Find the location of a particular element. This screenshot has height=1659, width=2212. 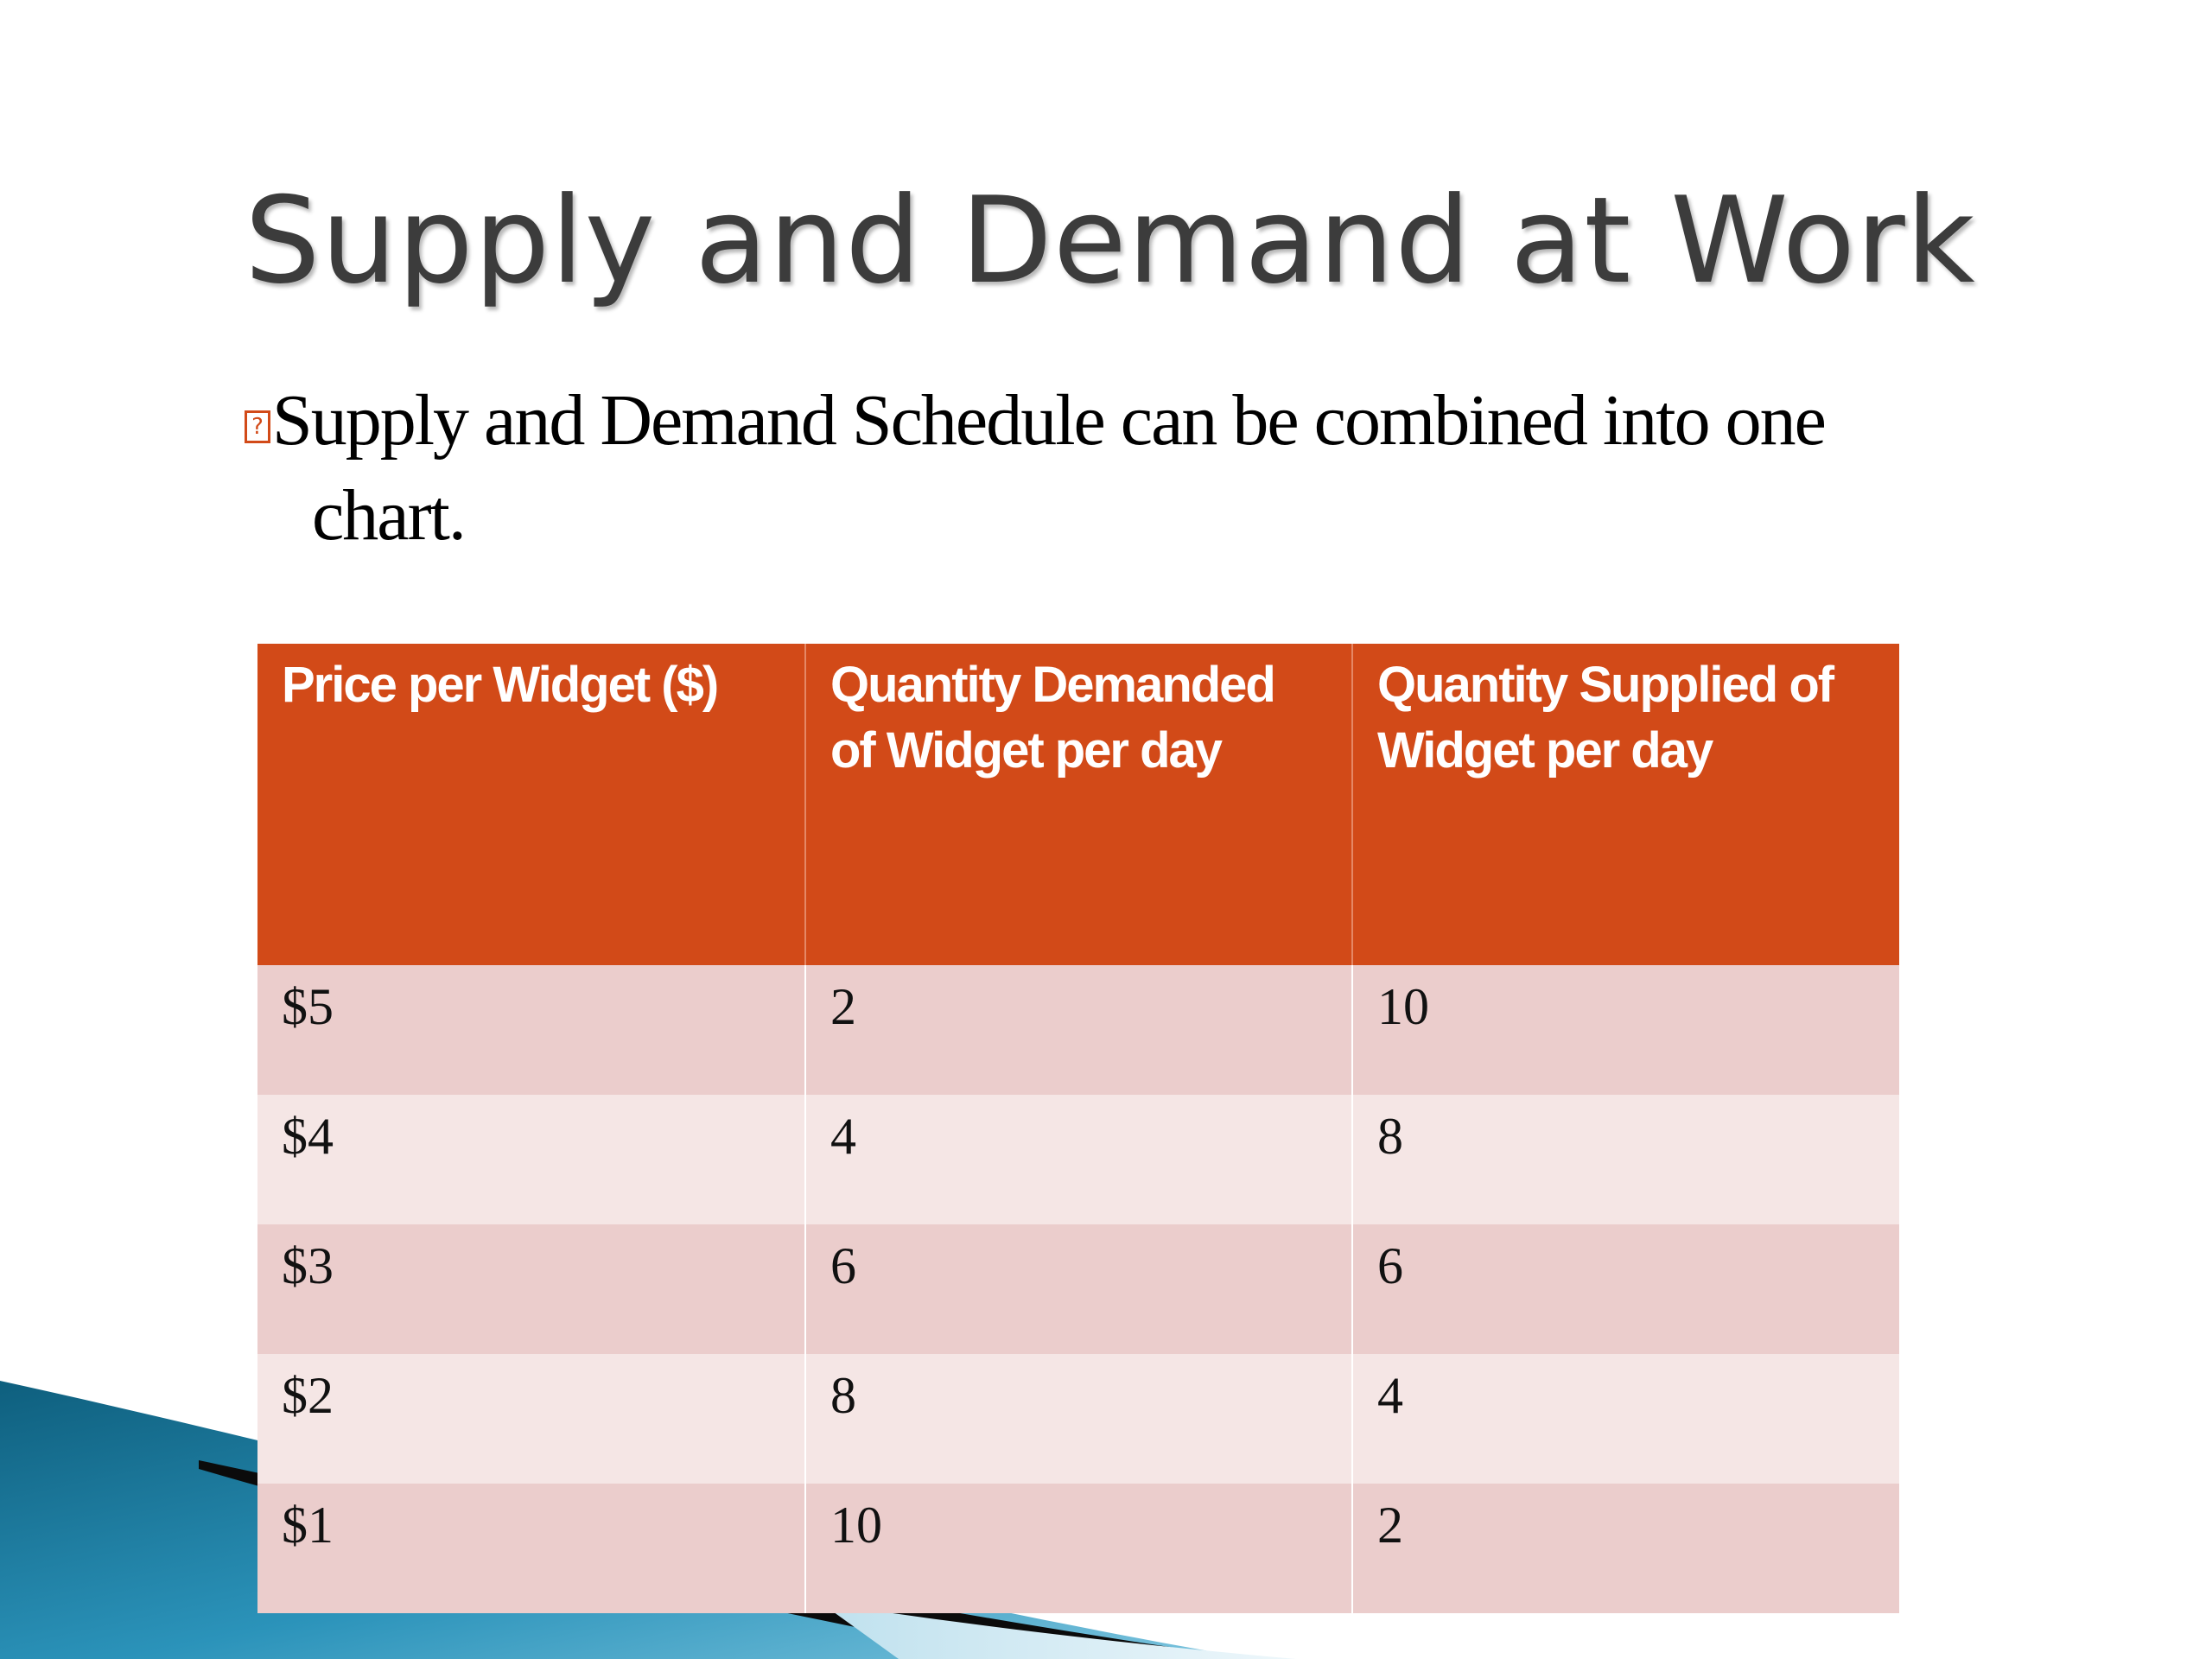

cell-quantity-demanded: 6 is located at coordinates (1078, 1289).